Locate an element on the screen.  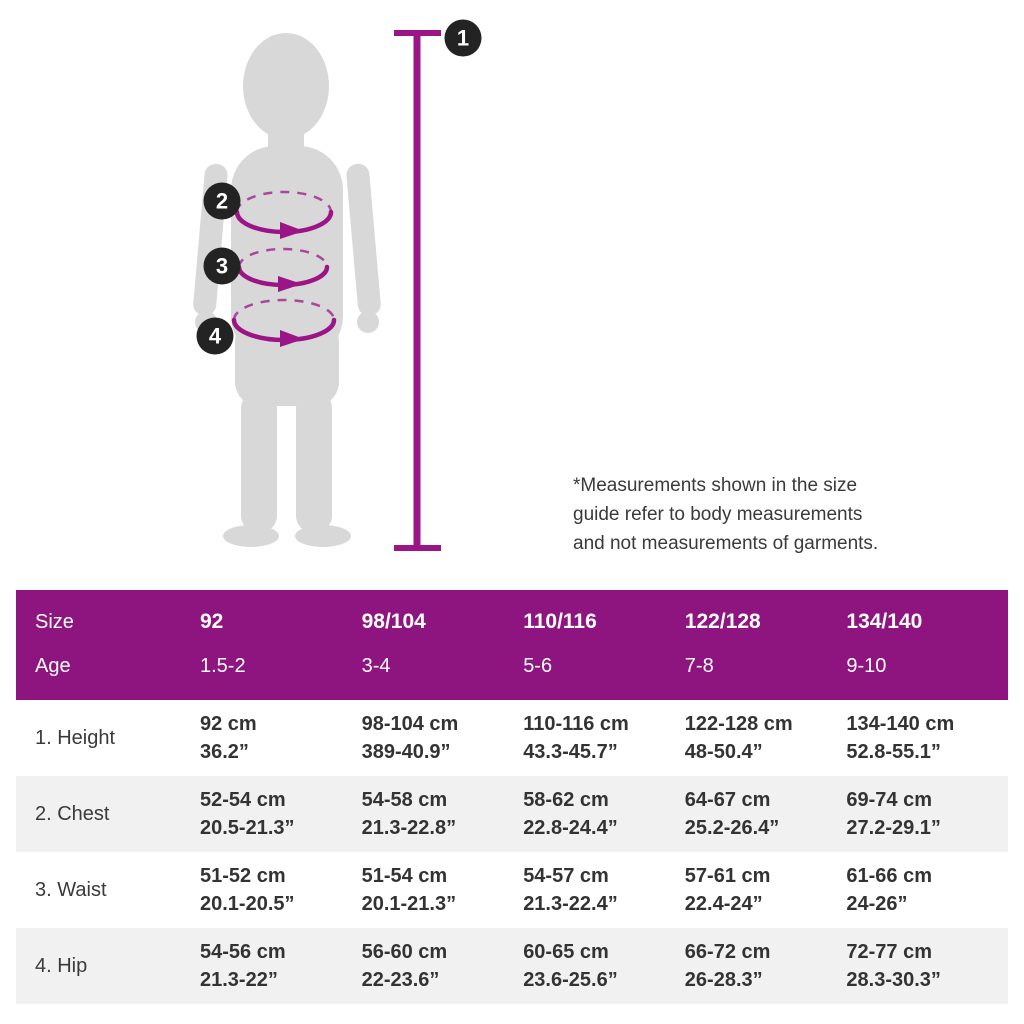
measurement-cell: 60-65 cm 23.6-25.6” is located at coordinates (604, 966).